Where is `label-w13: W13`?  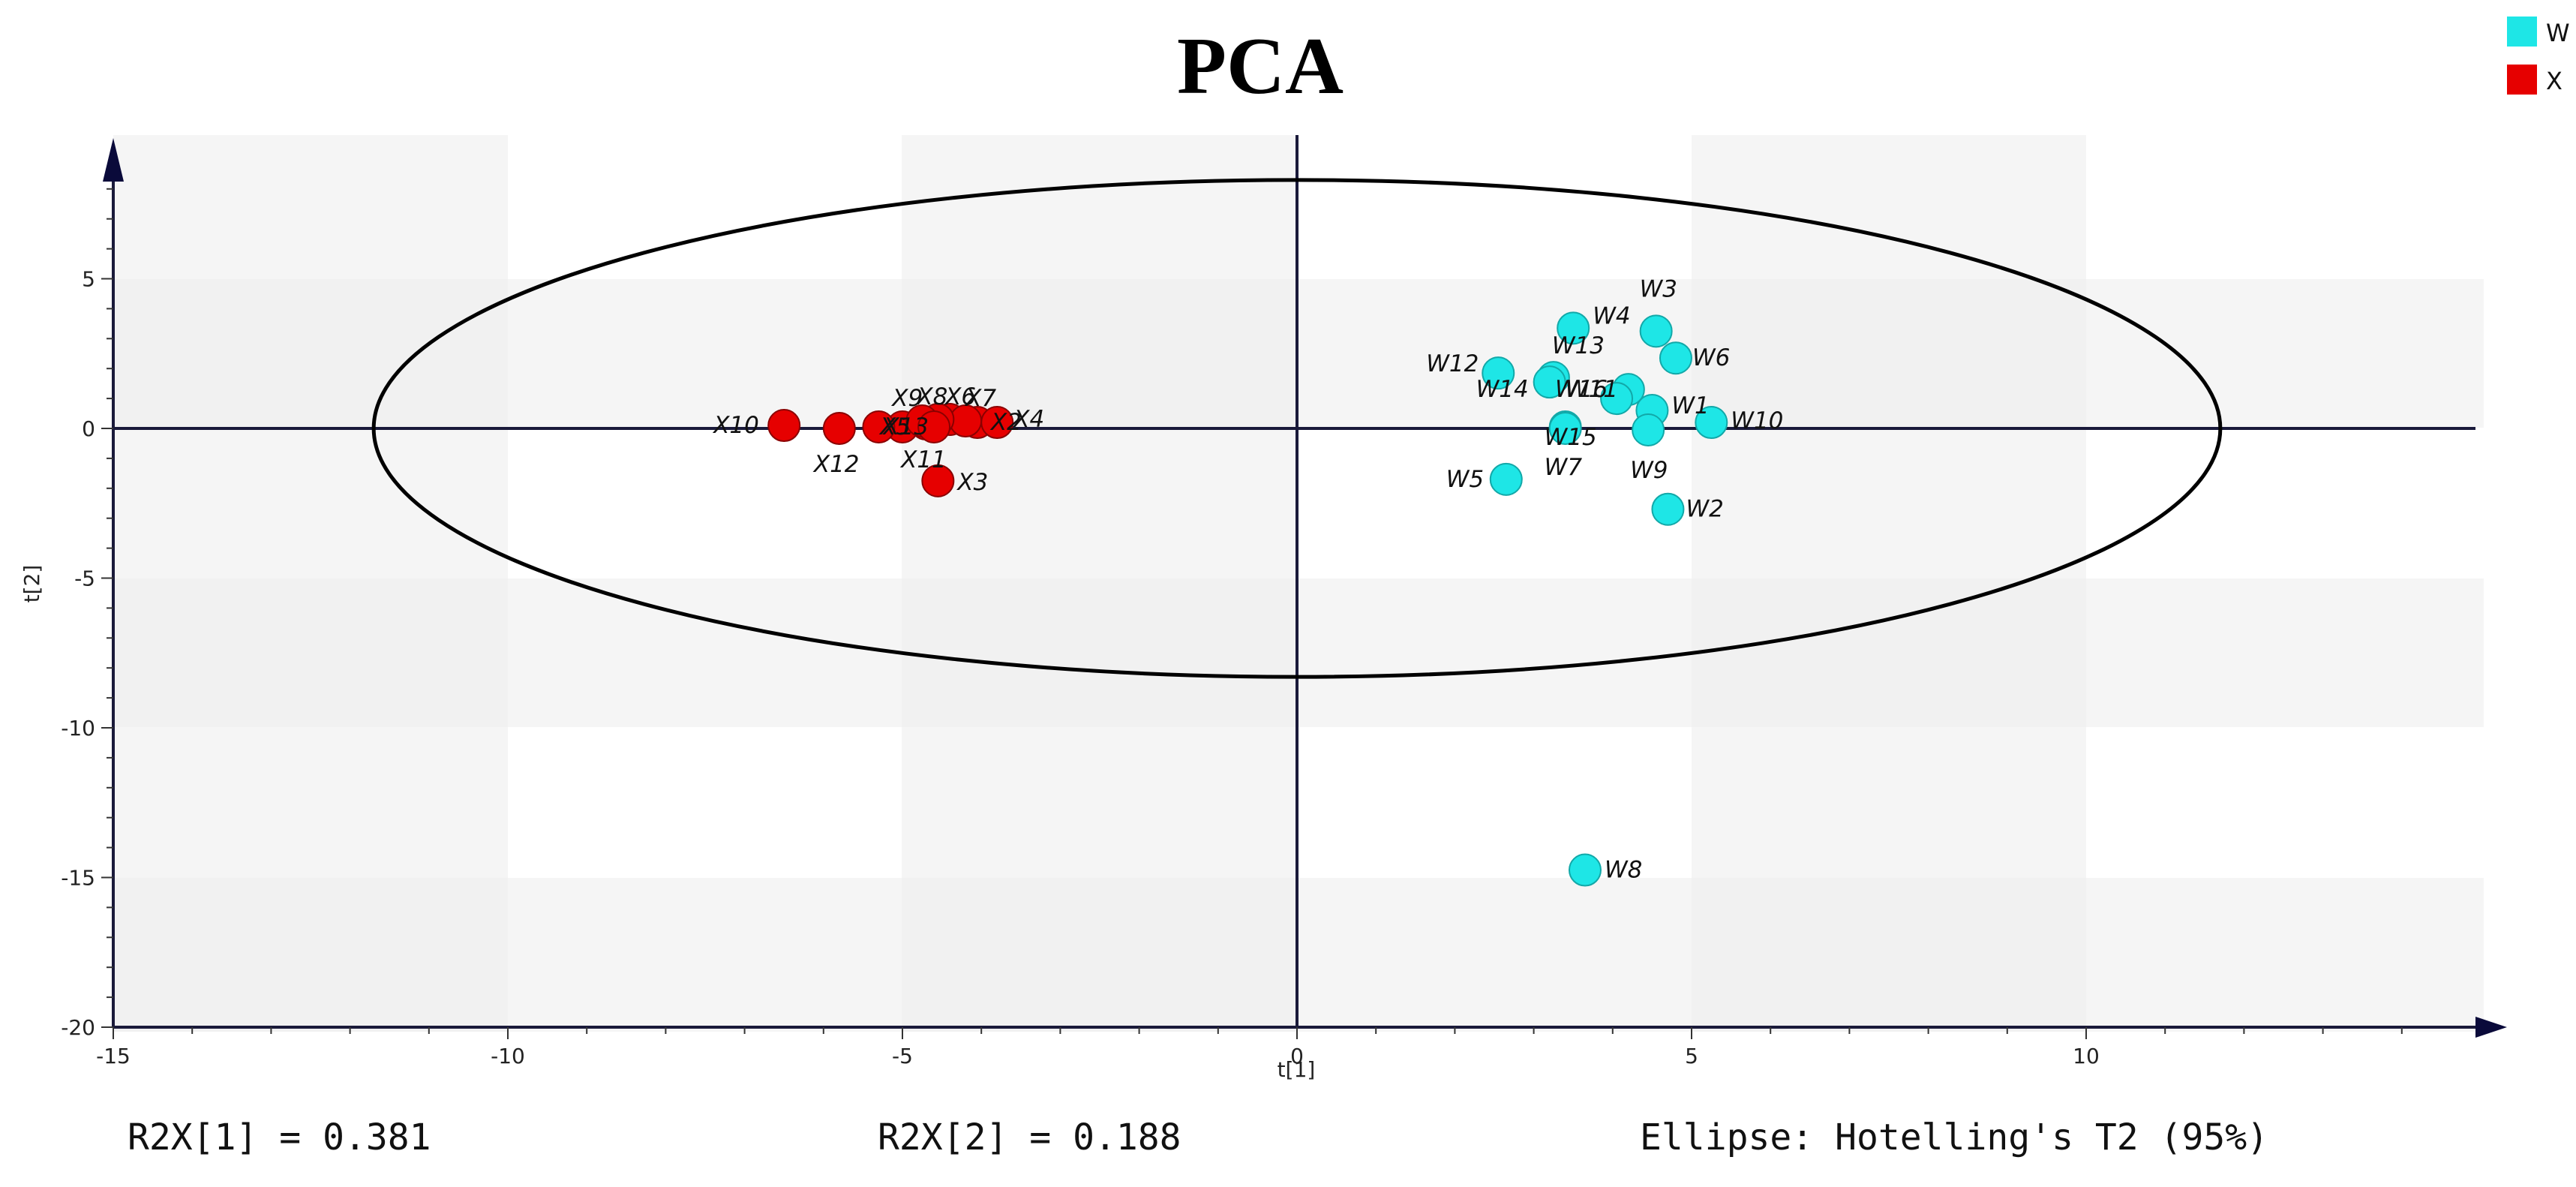 label-w13: W13 is located at coordinates (1578, 346).